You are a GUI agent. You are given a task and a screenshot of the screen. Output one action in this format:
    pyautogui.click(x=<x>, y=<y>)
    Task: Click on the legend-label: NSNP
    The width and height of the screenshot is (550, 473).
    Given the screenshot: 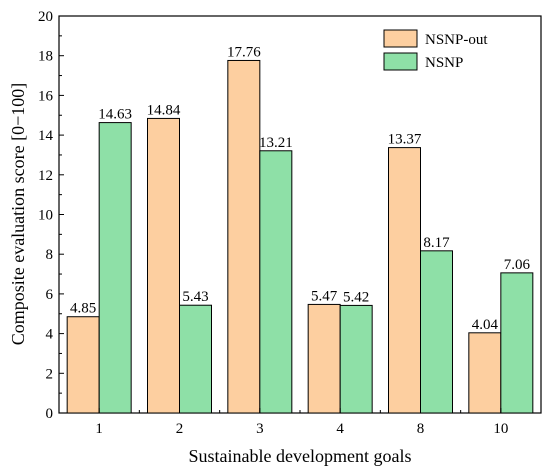 What is the action you would take?
    pyautogui.click(x=444, y=63)
    